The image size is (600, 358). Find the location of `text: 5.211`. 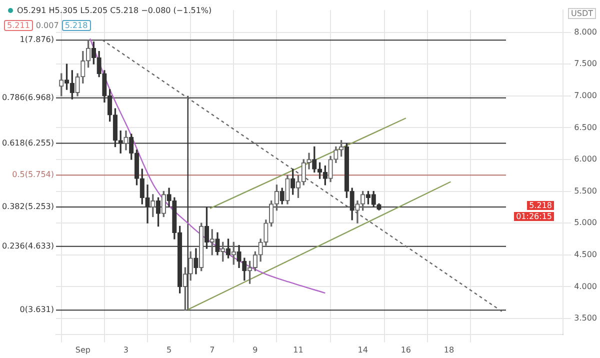

text: 5.211 is located at coordinates (18, 25).